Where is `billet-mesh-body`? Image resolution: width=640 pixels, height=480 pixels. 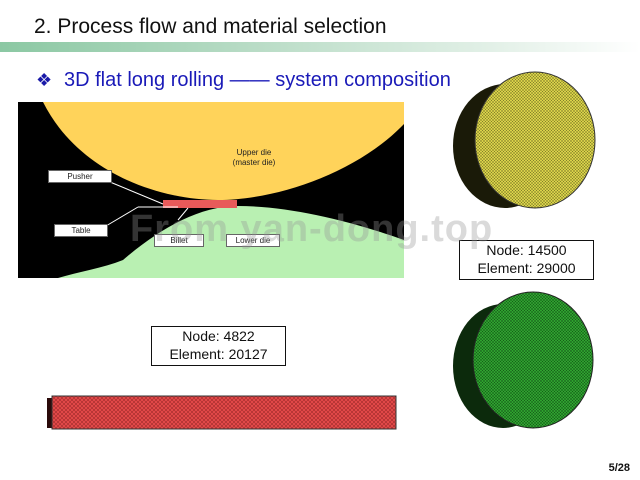 billet-mesh-body is located at coordinates (224, 412).